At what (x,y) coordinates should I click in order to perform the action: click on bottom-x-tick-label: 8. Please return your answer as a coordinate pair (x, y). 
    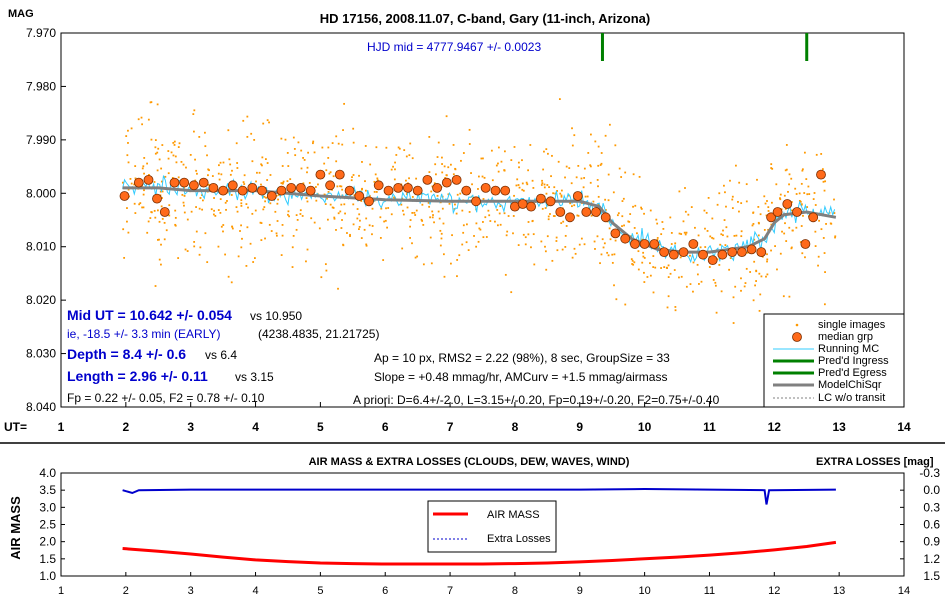
    Looking at the image, I should click on (515, 591).